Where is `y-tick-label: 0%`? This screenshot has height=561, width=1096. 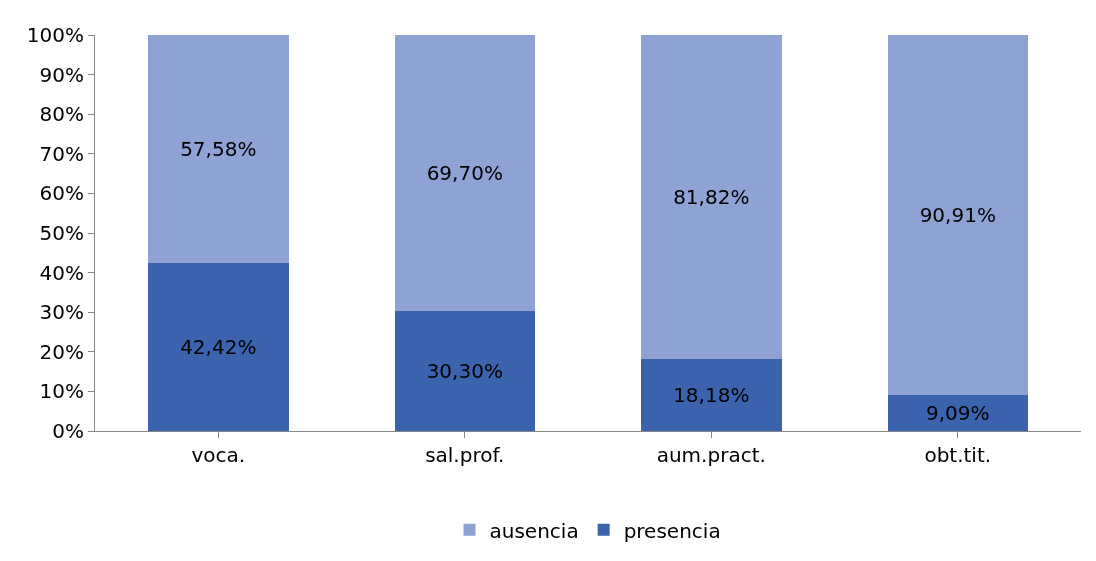 y-tick-label: 0% is located at coordinates (68, 431).